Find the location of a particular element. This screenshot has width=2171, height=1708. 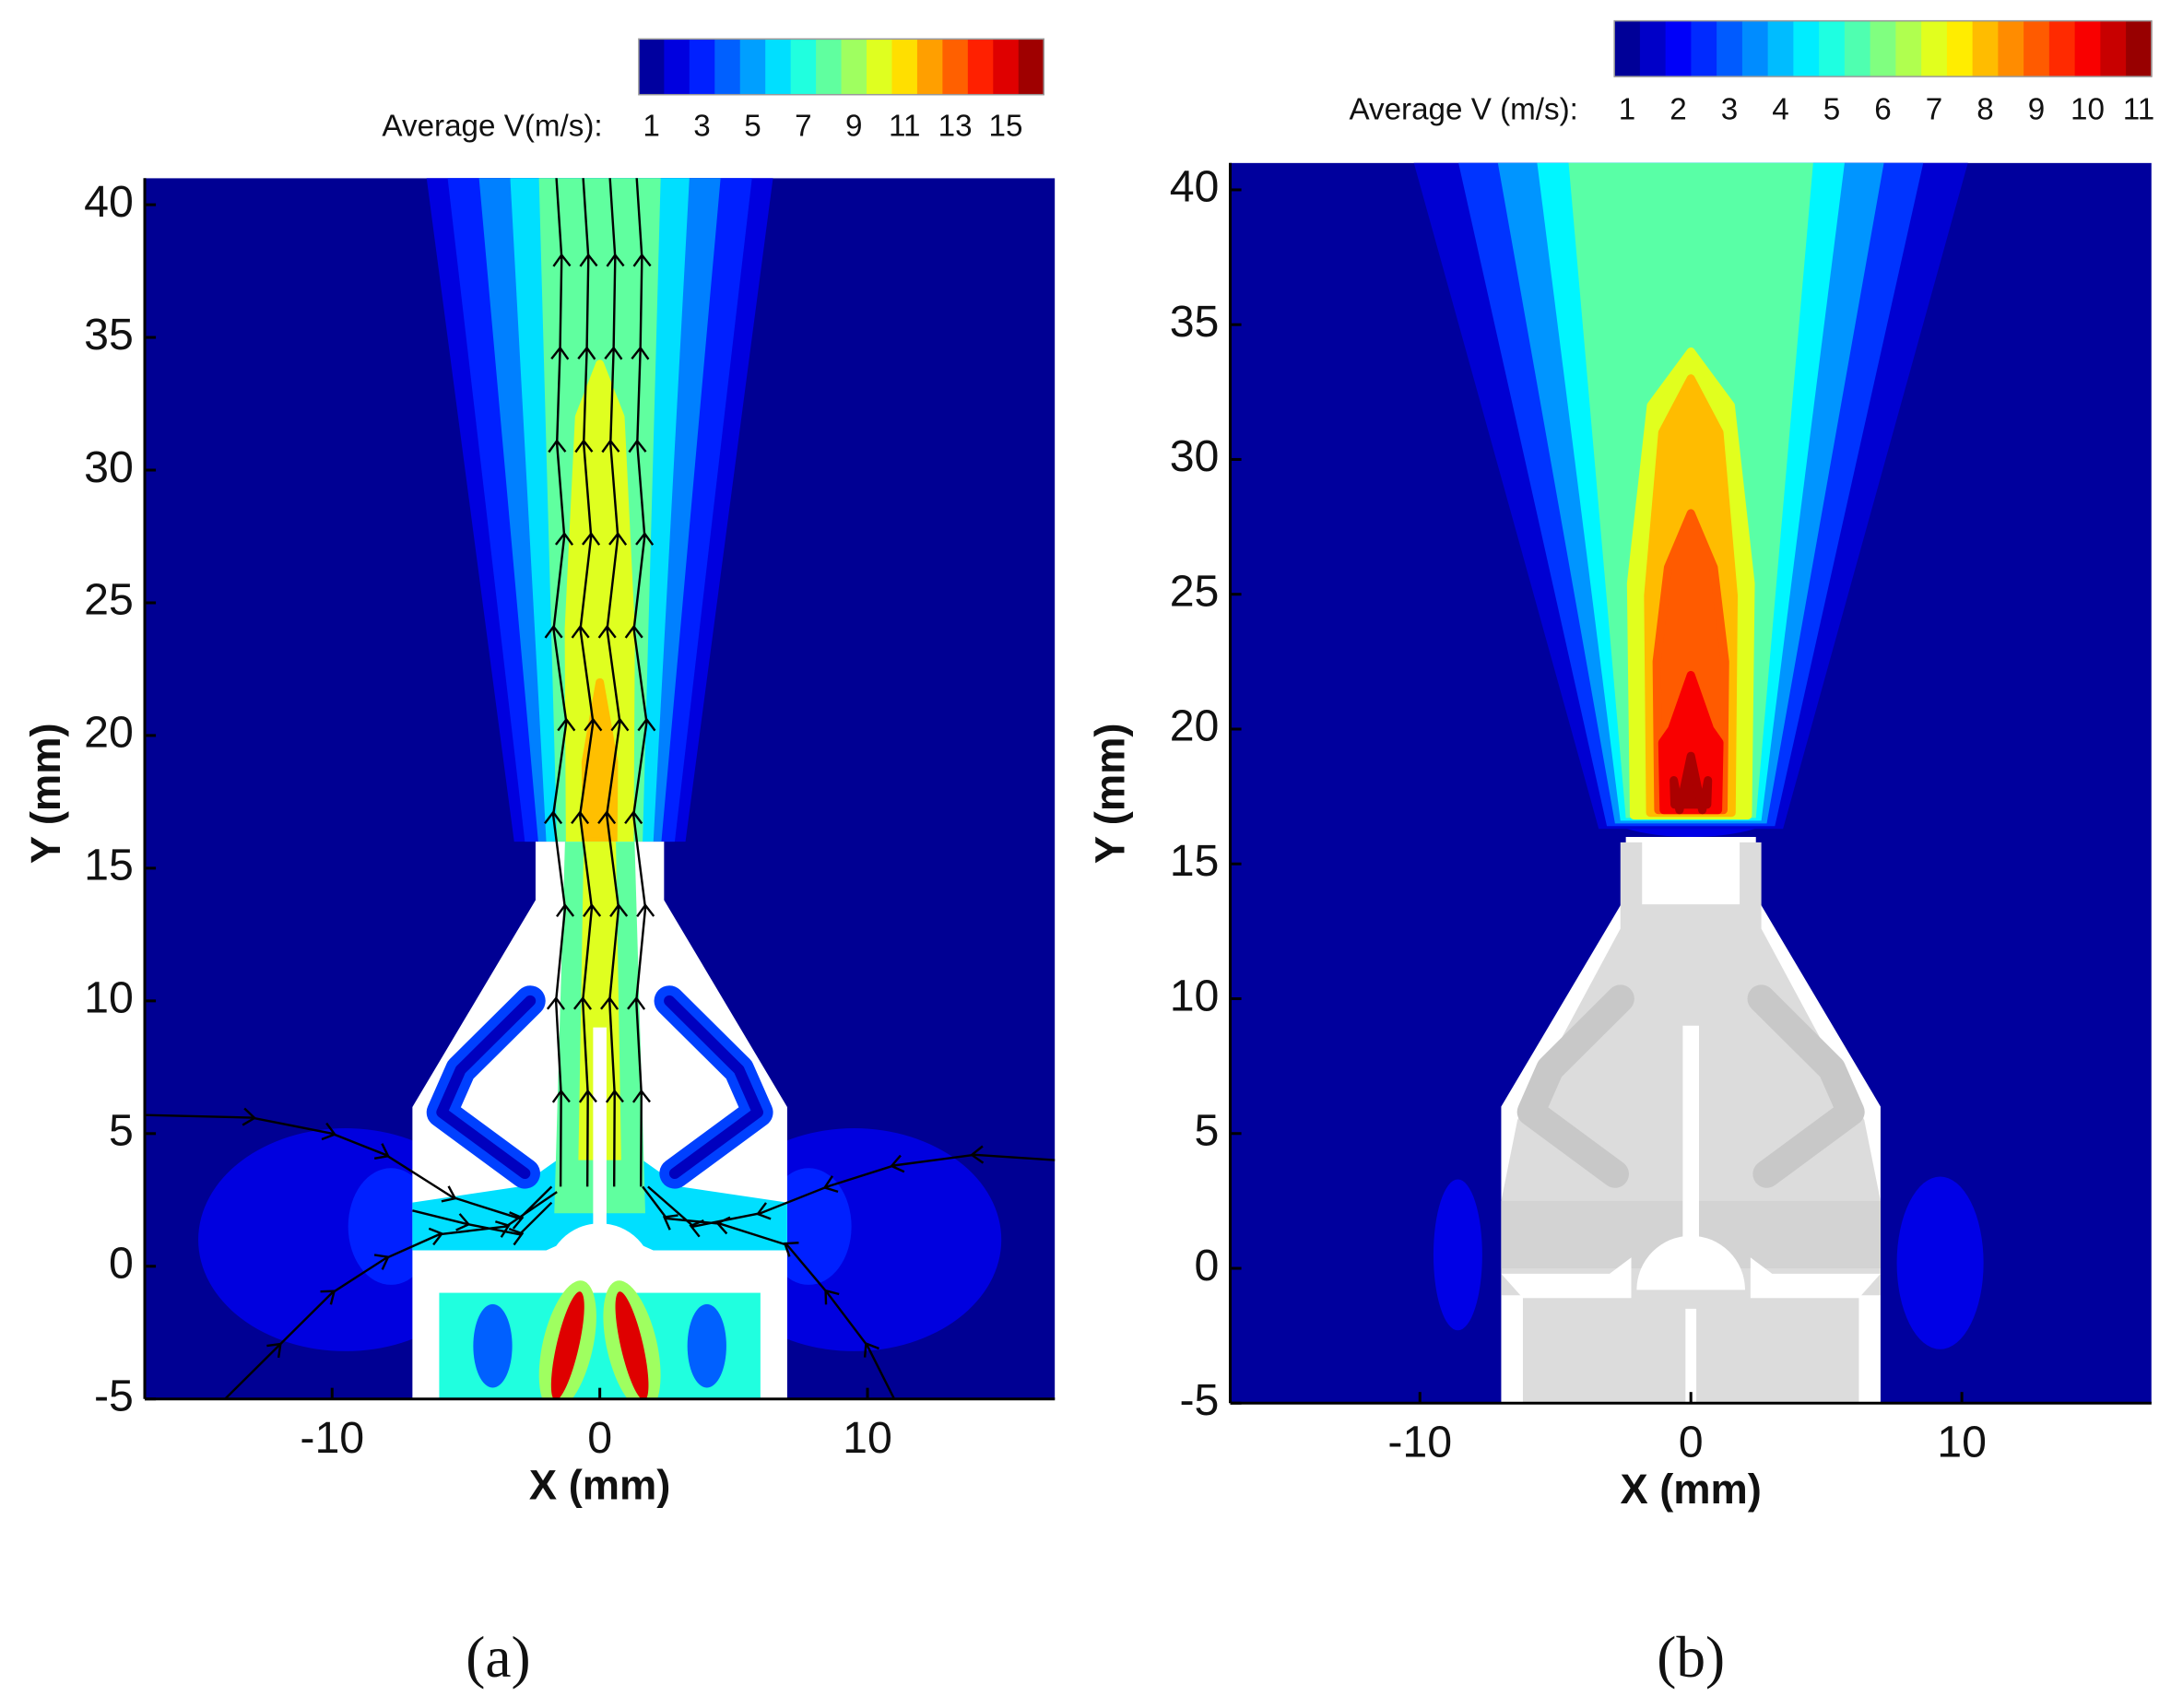

y-tick-label: 40 is located at coordinates (109, 202).